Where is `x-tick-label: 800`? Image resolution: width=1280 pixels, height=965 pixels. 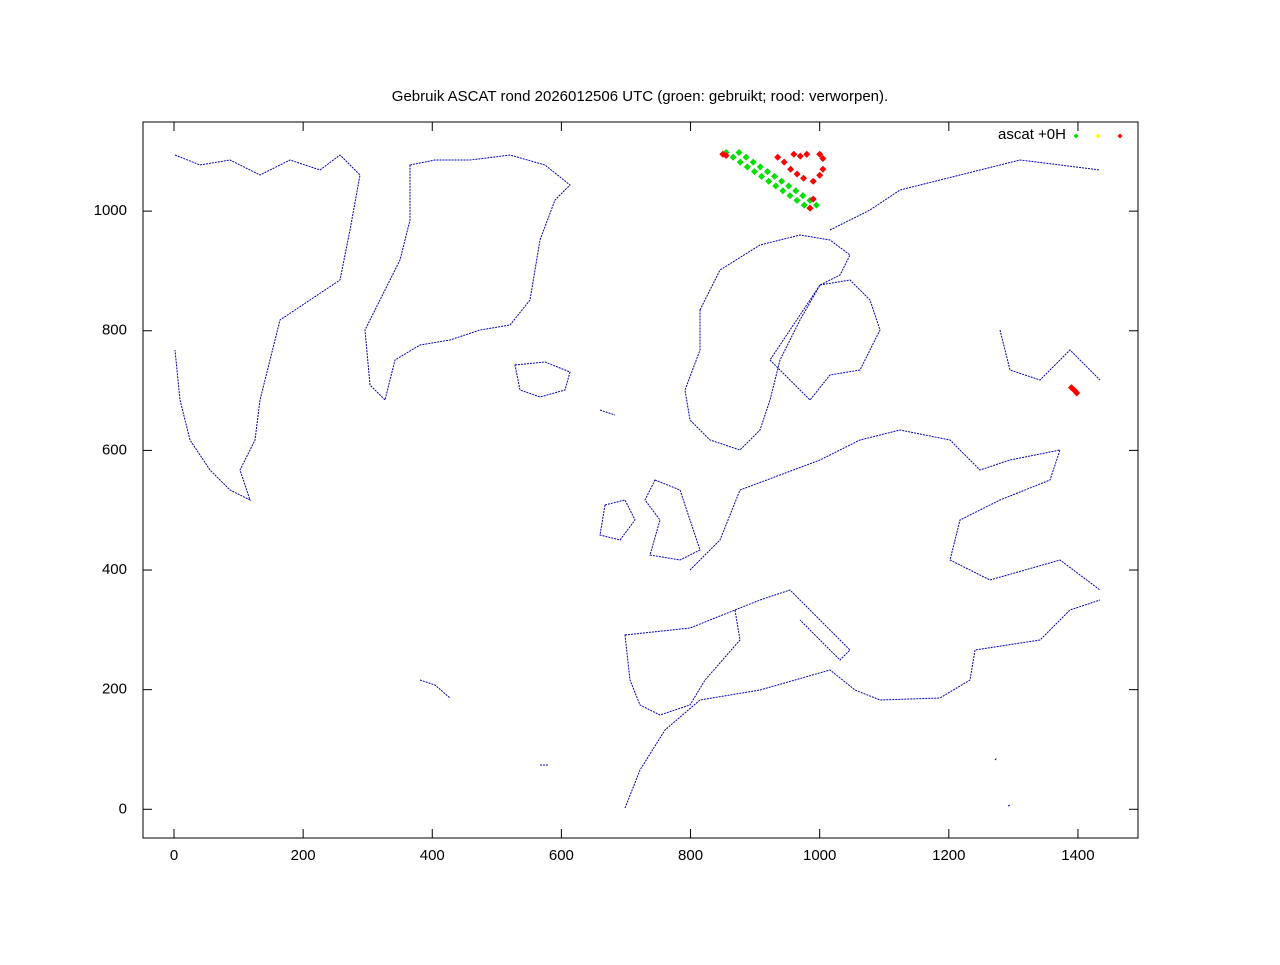 x-tick-label: 800 is located at coordinates (690, 855).